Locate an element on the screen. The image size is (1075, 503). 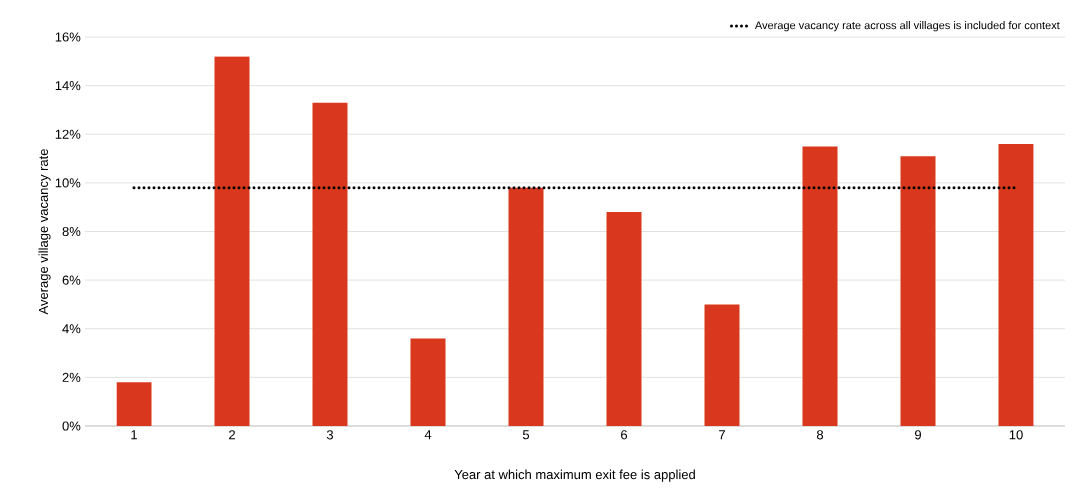
y-tick-label: 6% is located at coordinates (71, 280).